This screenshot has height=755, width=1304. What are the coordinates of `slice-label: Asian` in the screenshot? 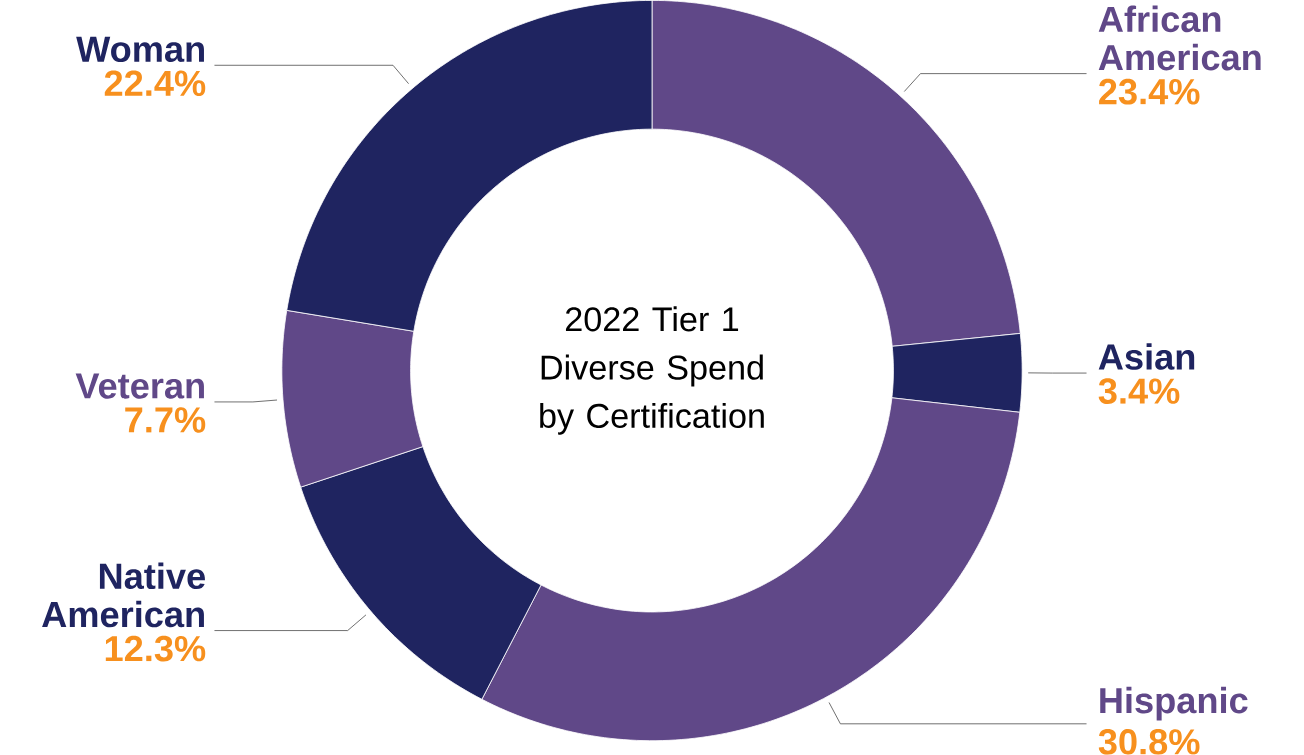 It's located at (1146, 356).